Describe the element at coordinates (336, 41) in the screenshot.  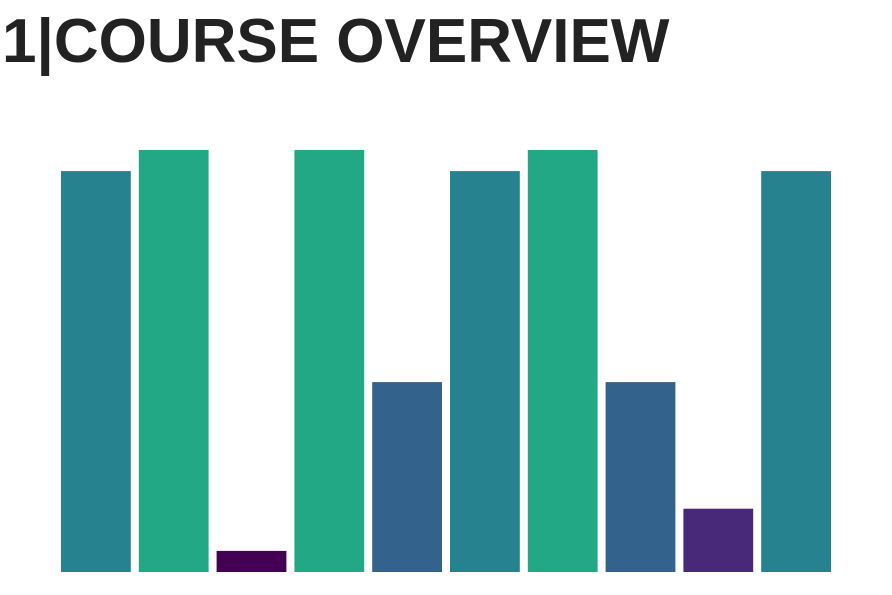
I see `page-title: 1|COURSE OVERVIEW` at that location.